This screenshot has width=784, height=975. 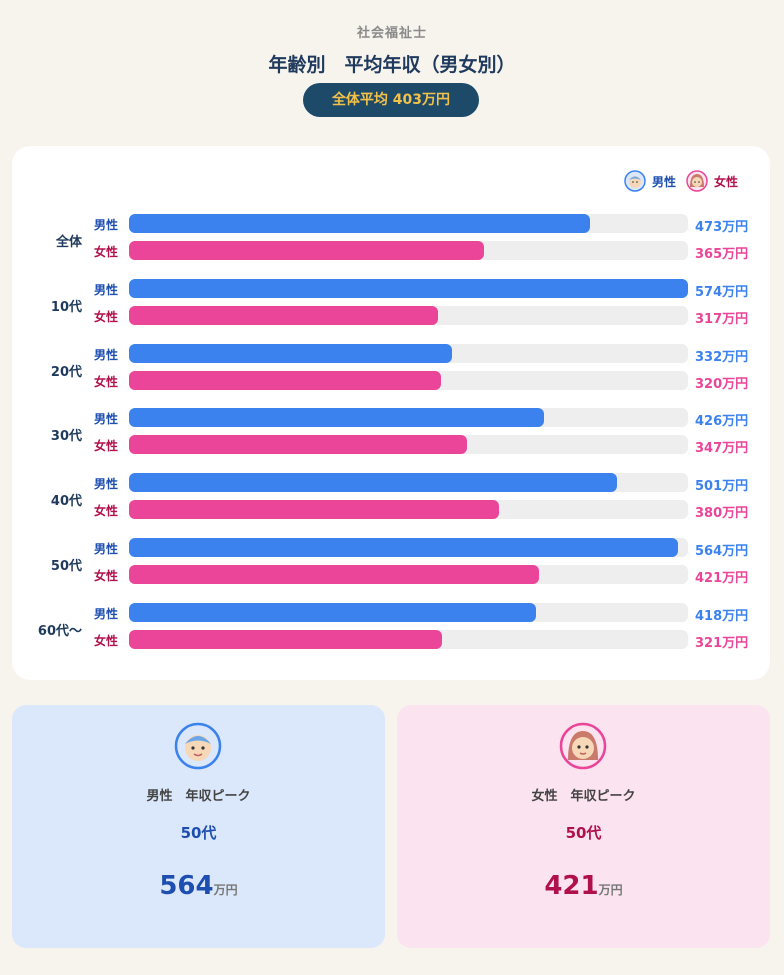 I want to click on data-label: 501万円, so click(x=722, y=487).